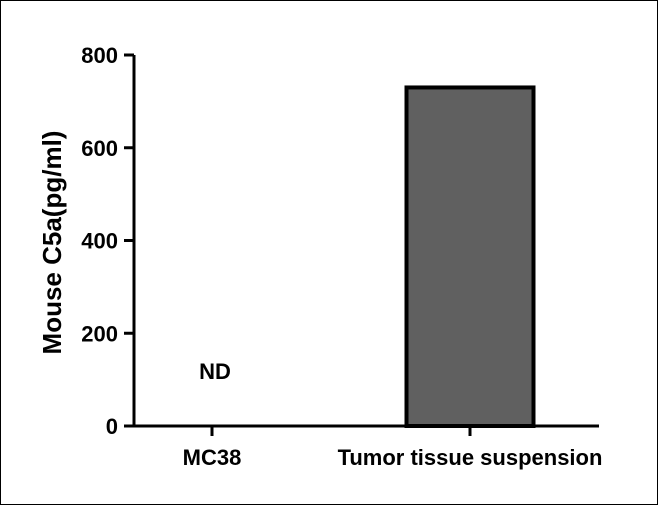  I want to click on y-tick-label: 400, so click(99, 241).